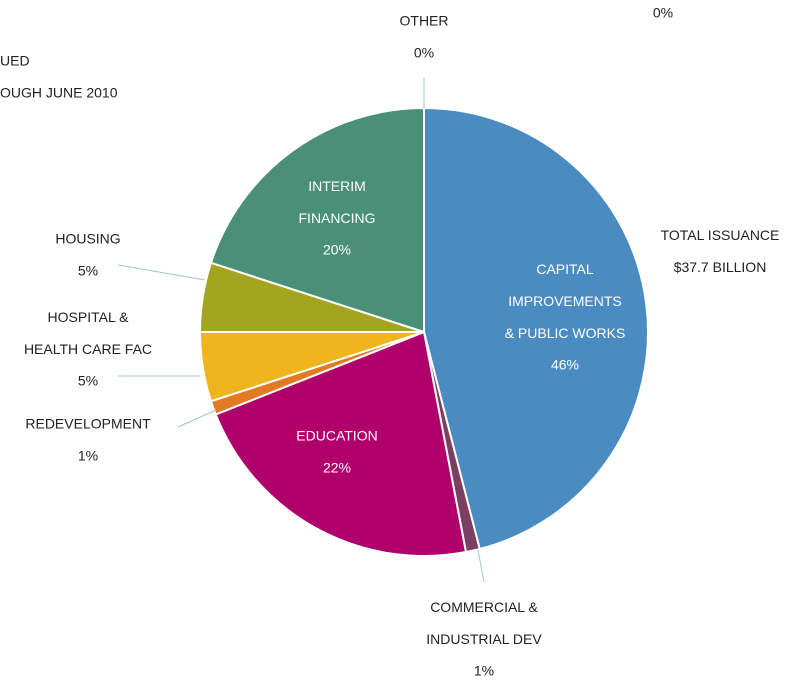 This screenshot has height=683, width=809. Describe the element at coordinates (336, 436) in the screenshot. I see `slice-label: EDUCATION` at that location.